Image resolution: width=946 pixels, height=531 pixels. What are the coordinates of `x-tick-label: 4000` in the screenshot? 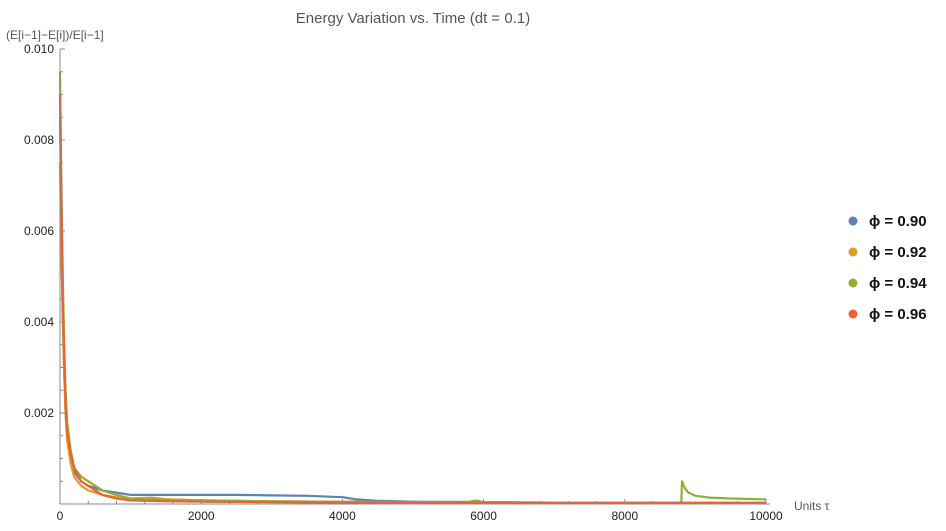 It's located at (342, 516).